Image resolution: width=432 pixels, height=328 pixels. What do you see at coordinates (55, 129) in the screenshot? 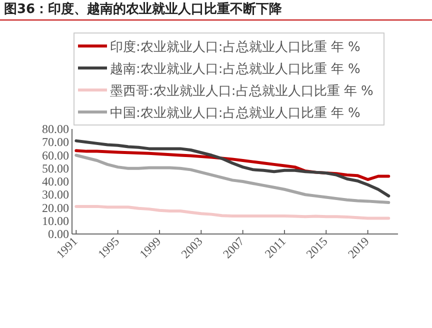
I see `y-tick-label: 80.00` at bounding box center [55, 129].